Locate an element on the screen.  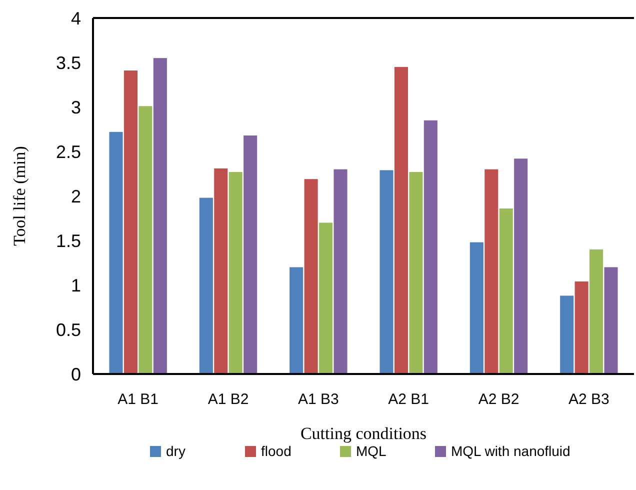
legend-label: dry is located at coordinates (176, 451).